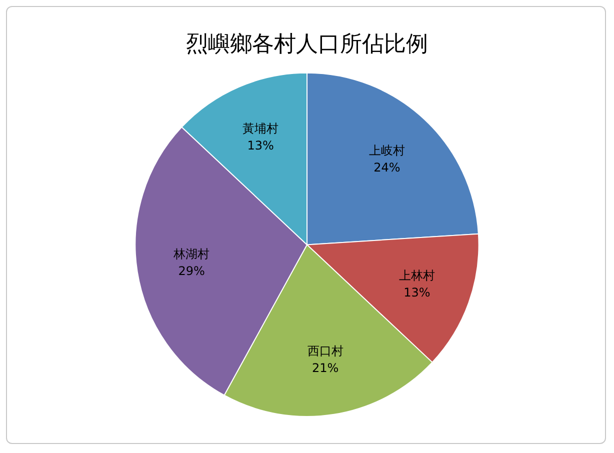 The width and height of the screenshot is (614, 453). I want to click on chart-title: 烈嶼鄉各村人口所佔比例, so click(307, 44).